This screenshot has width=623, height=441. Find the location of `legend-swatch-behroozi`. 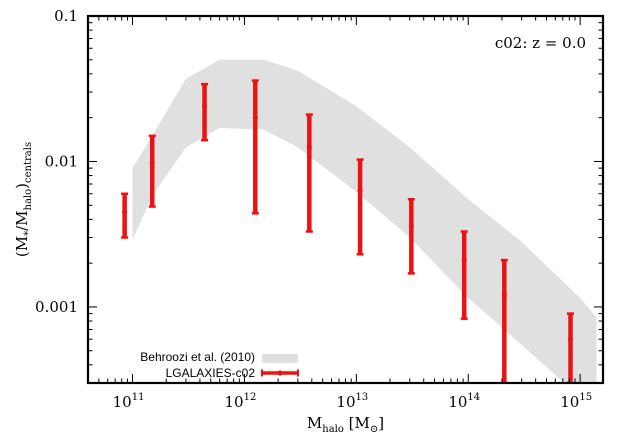

legend-swatch-behroozi is located at coordinates (280, 358).